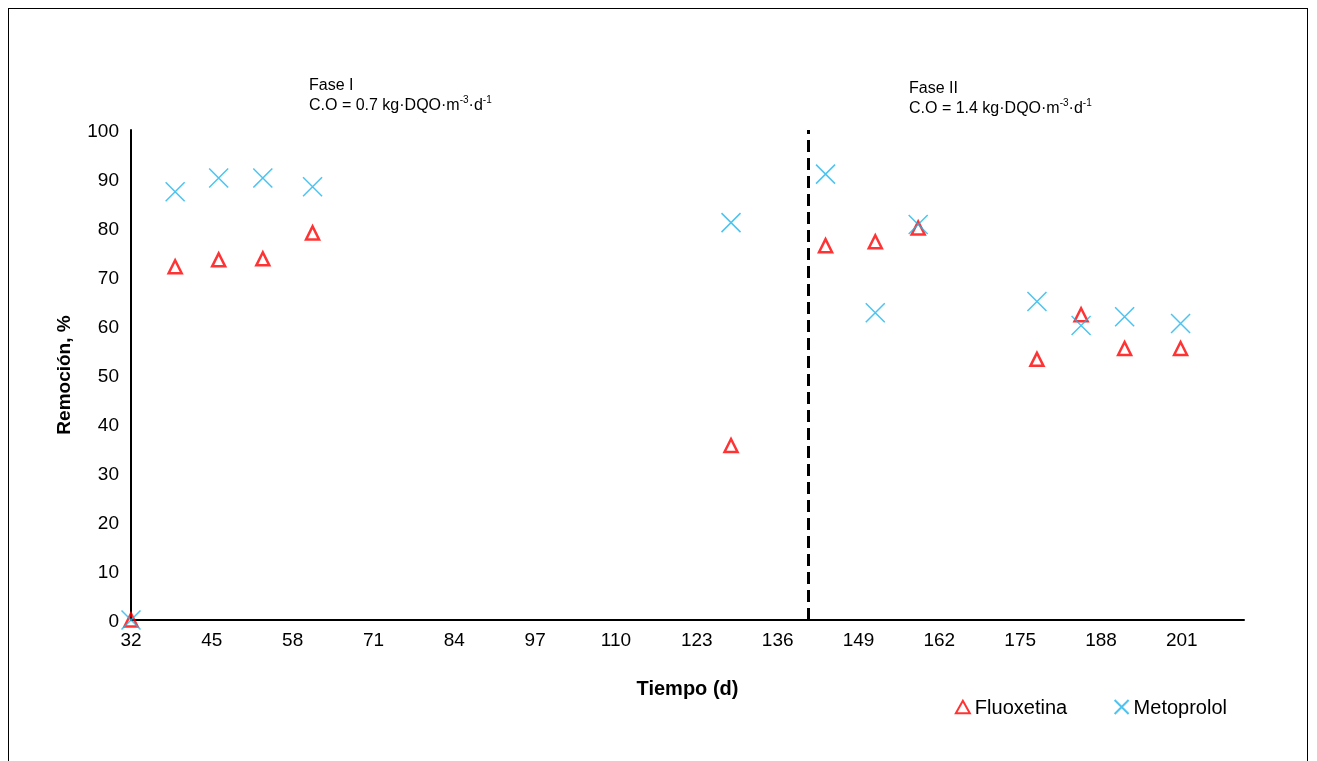  Describe the element at coordinates (454, 639) in the screenshot. I see `x-tick-label: 84` at that location.